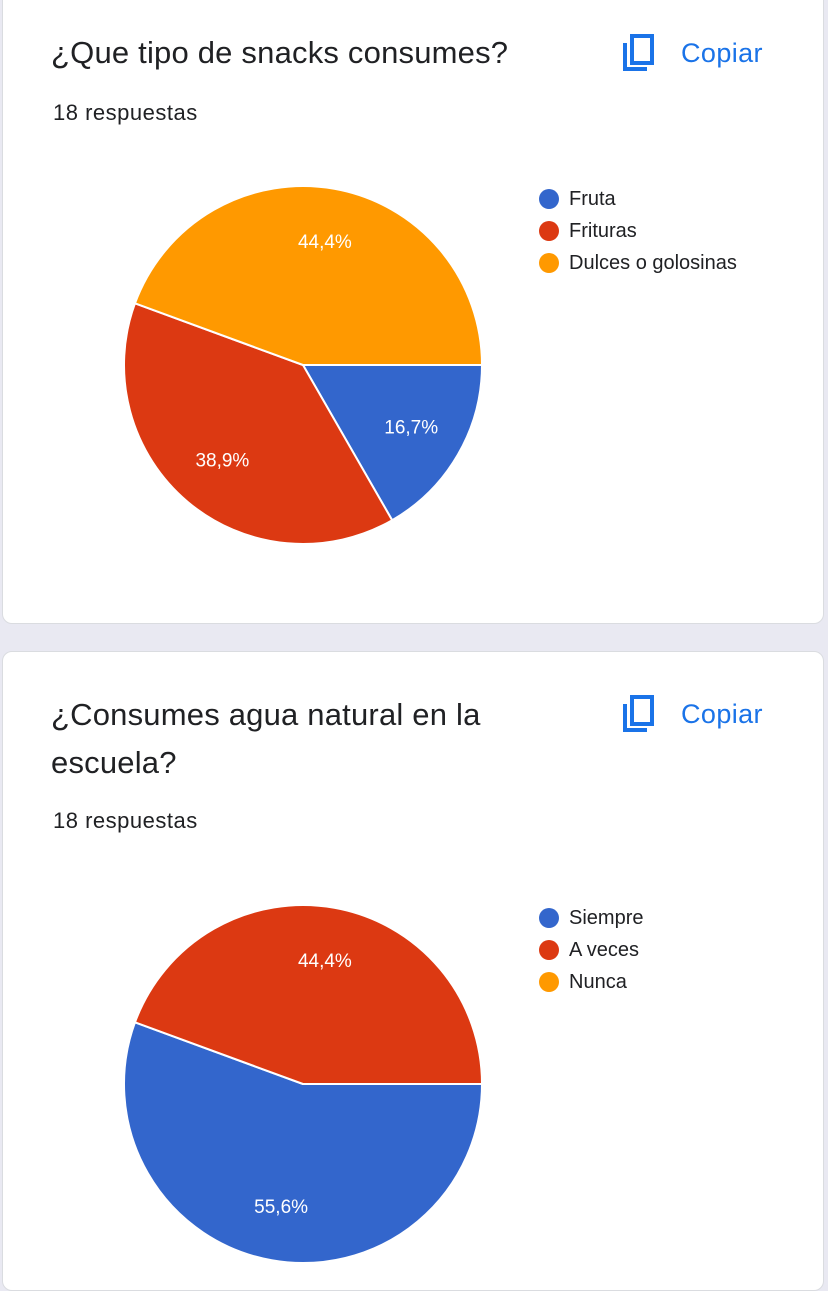  What do you see at coordinates (308, 275) in the screenshot?
I see `pie-slice-dulces-o-golosinas` at bounding box center [308, 275].